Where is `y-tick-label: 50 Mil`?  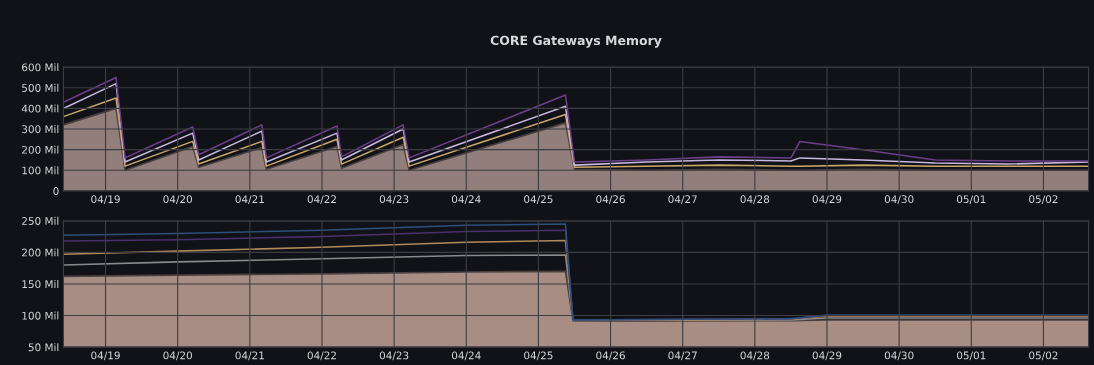
y-tick-label: 50 Mil is located at coordinates (43, 347).